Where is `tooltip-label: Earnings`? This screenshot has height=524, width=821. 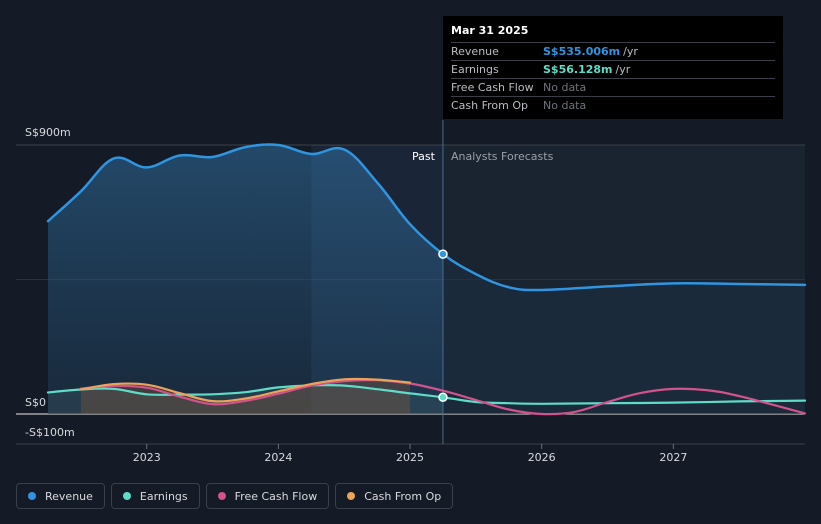
tooltip-label: Earnings is located at coordinates (475, 69).